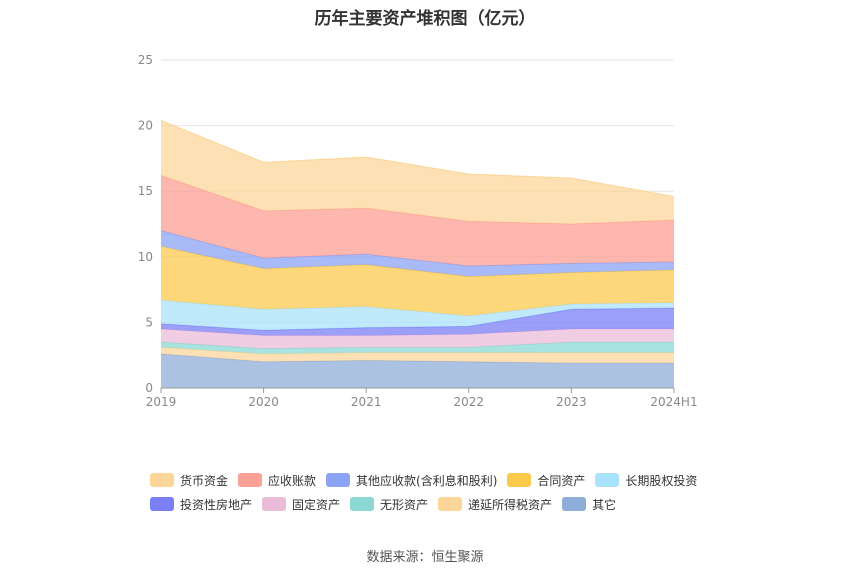 Image resolution: width=850 pixels, height=575 pixels. What do you see at coordinates (145, 126) in the screenshot?
I see `y-tick-label: 20` at bounding box center [145, 126].